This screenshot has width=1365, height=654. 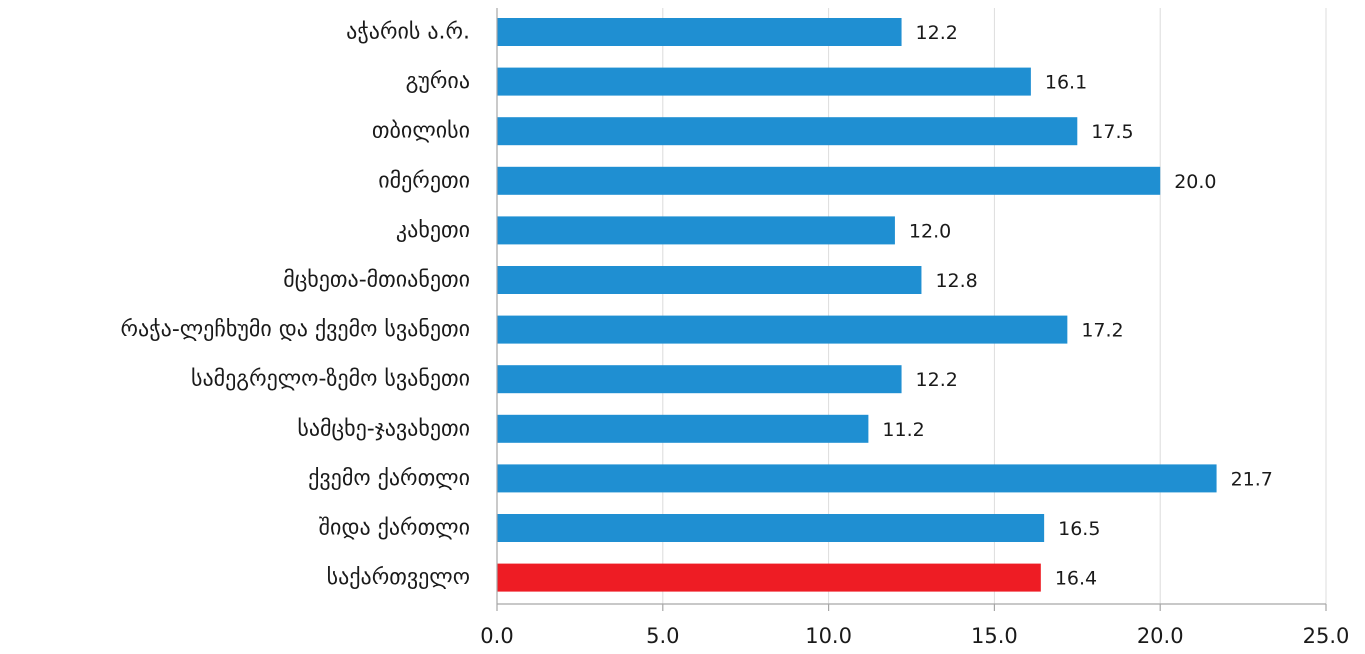 What do you see at coordinates (433, 230) in the screenshot?
I see `category-label-4: კახეთი` at bounding box center [433, 230].